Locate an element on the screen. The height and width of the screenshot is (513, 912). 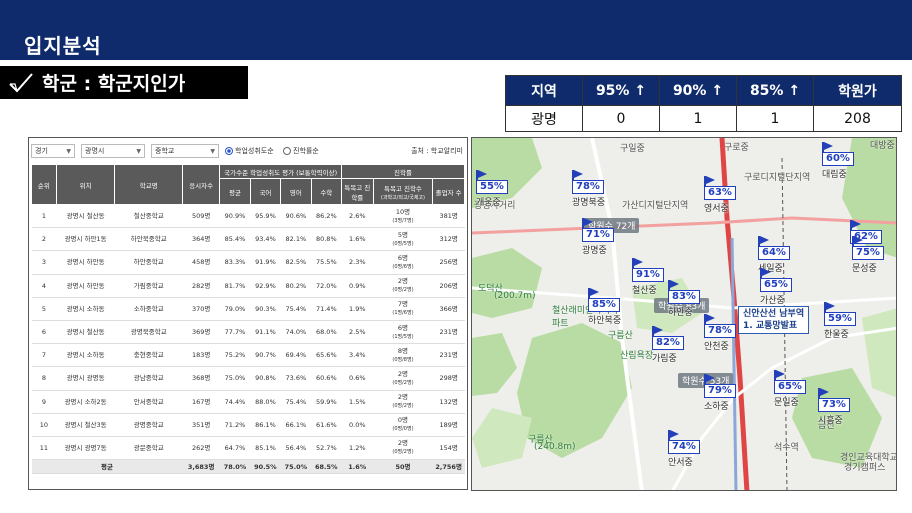
table-cell: 282명 is located at coordinates (201, 286).